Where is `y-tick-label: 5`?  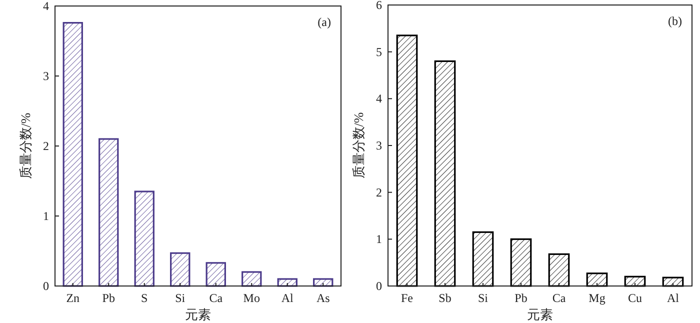
y-tick-label: 5 is located at coordinates (379, 51).